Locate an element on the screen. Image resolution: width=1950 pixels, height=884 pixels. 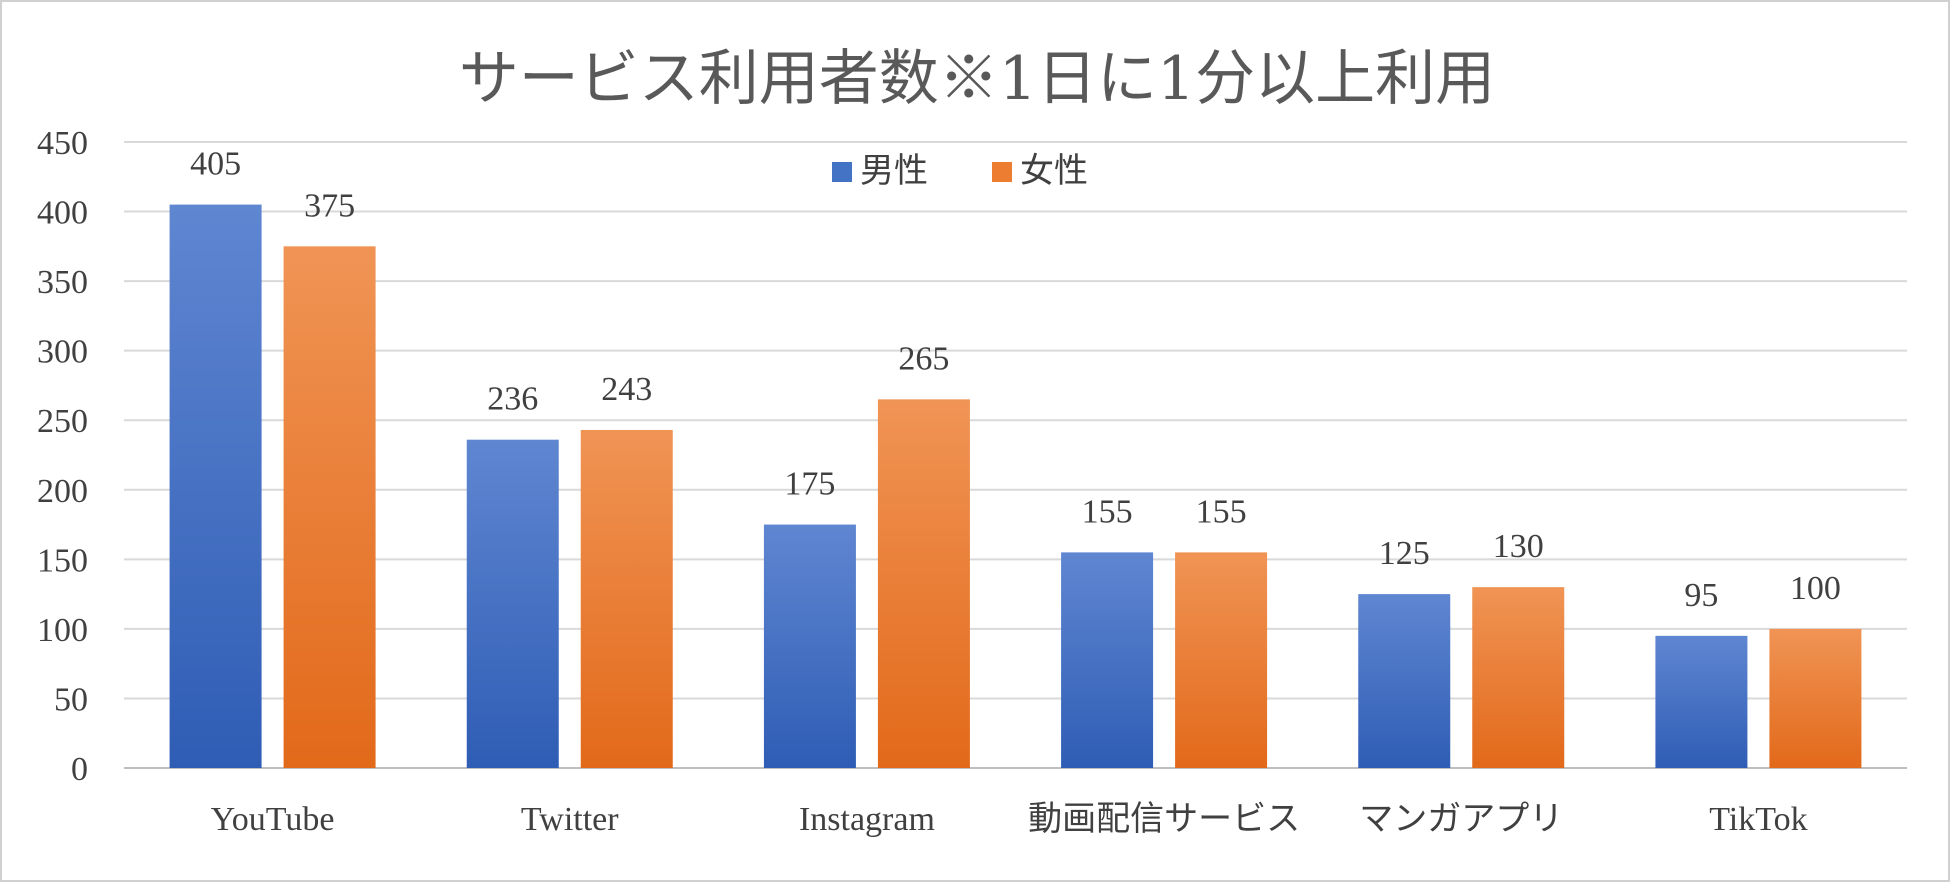
y-tick-label: 450 is located at coordinates (62, 143).